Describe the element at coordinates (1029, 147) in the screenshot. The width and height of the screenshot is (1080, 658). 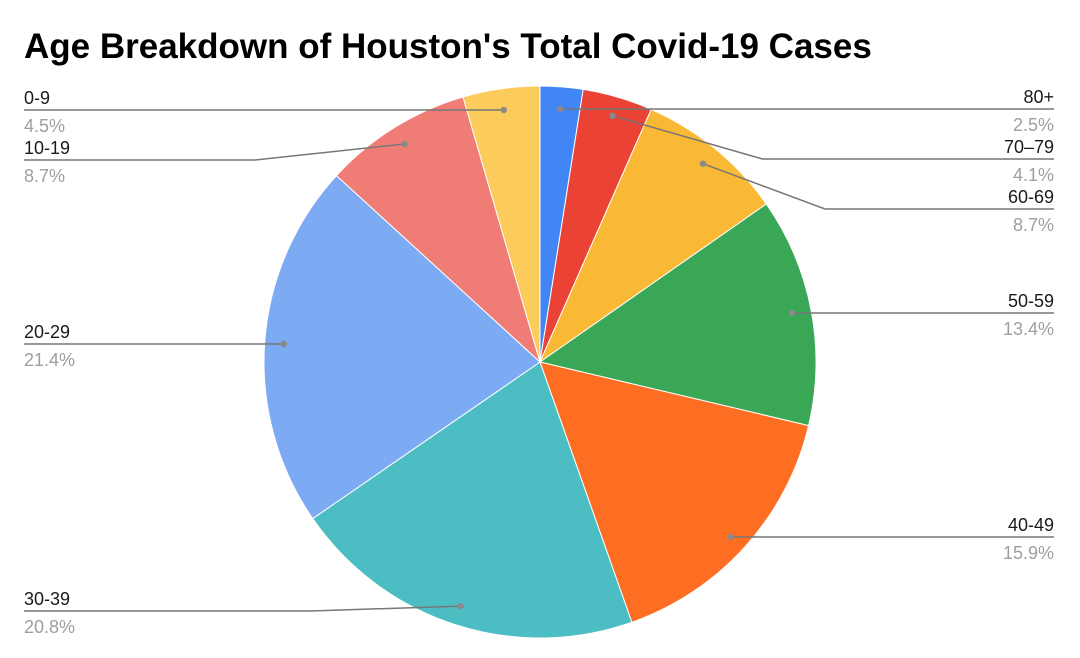
I see `slice-label-70-79: 70–79` at that location.